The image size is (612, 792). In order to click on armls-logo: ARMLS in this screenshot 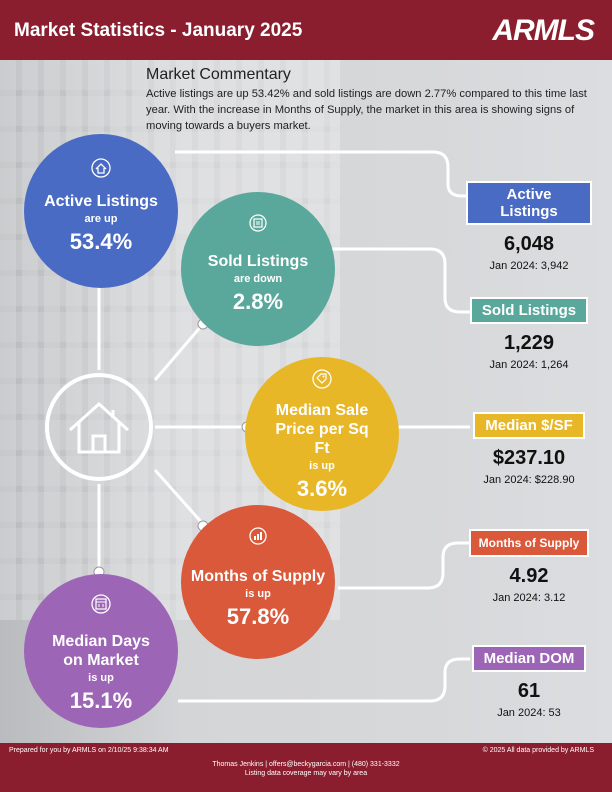, I will do `click(543, 30)`.